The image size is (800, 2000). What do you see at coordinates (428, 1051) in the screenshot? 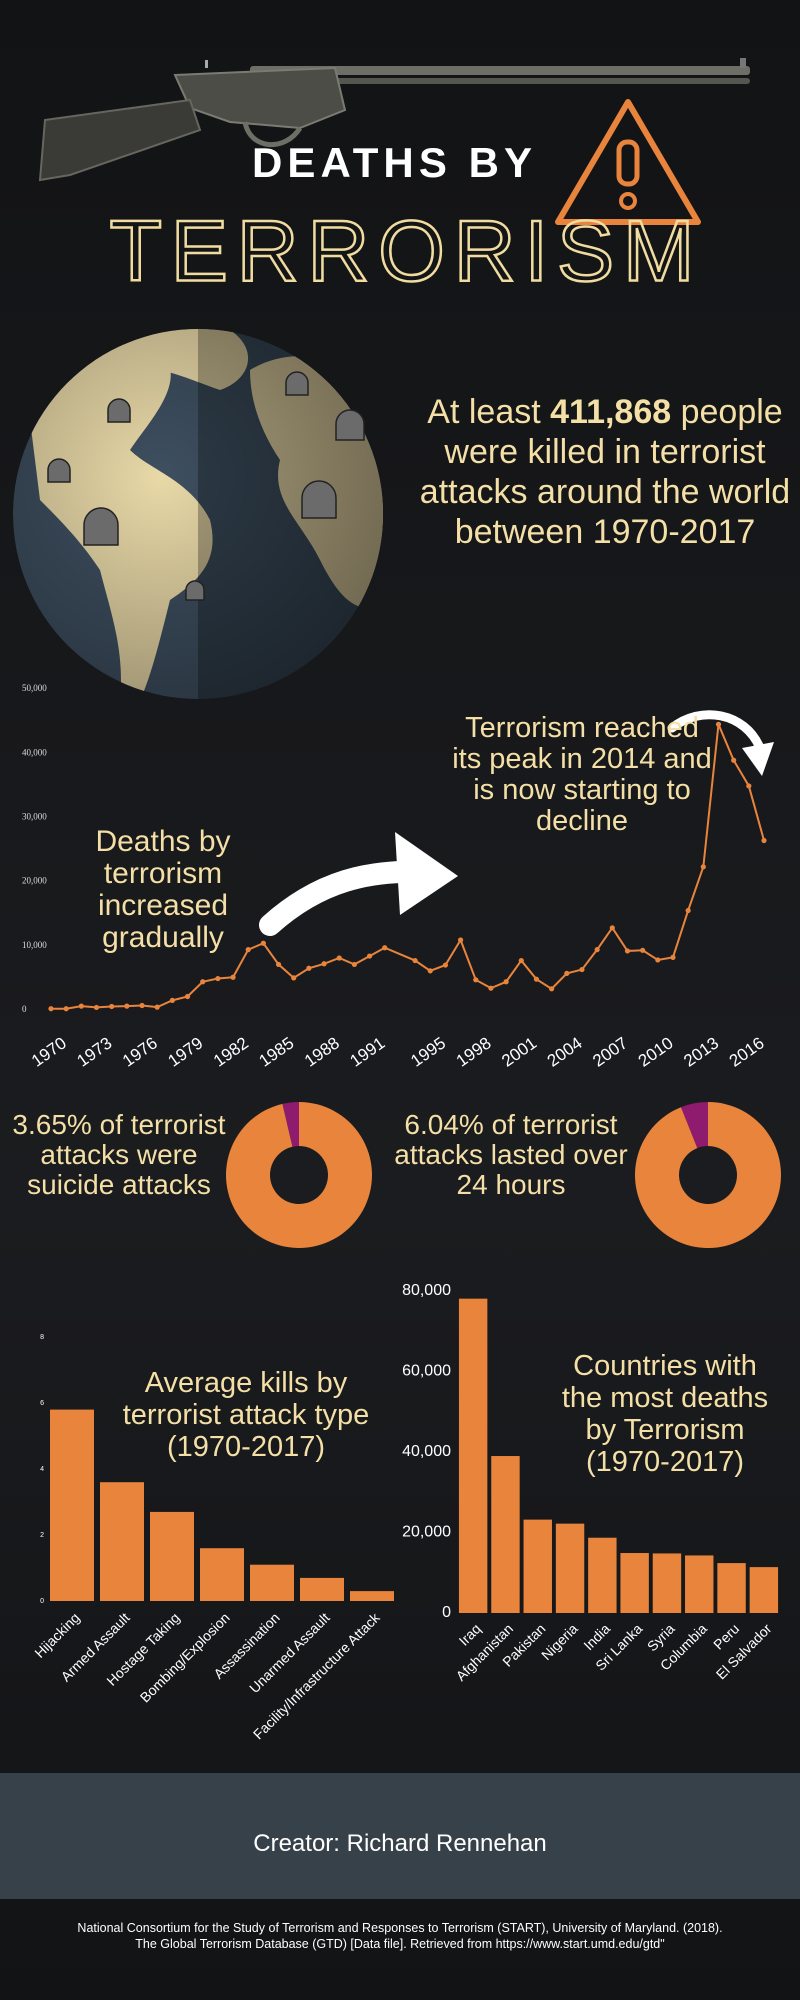
I see `x-tick-label: 1995` at bounding box center [428, 1051].